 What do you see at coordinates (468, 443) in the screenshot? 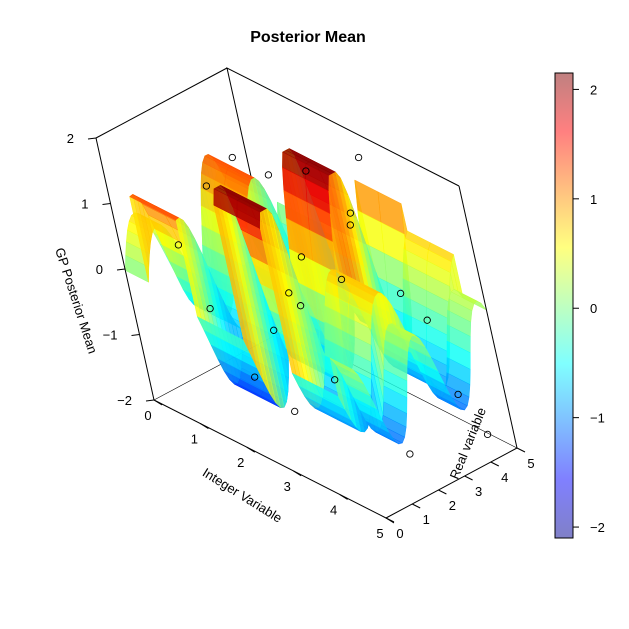
I see `y-axis-label: Real variable` at bounding box center [468, 443].